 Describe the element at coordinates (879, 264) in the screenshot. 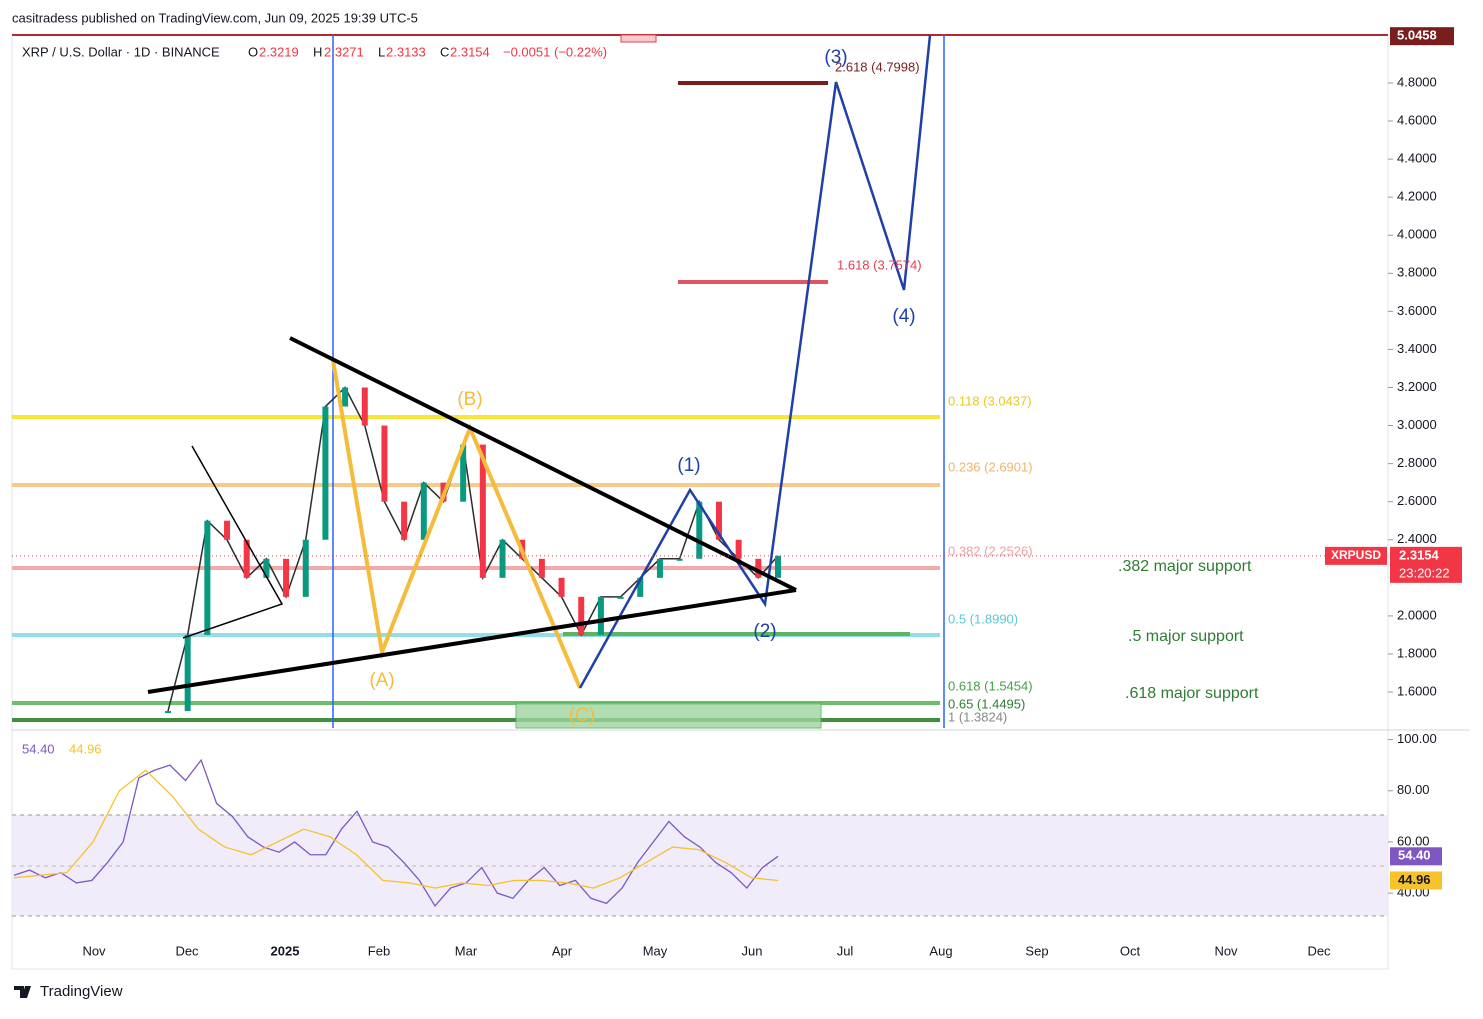

I see `fib-label: 1.618 (3.7574)` at that location.